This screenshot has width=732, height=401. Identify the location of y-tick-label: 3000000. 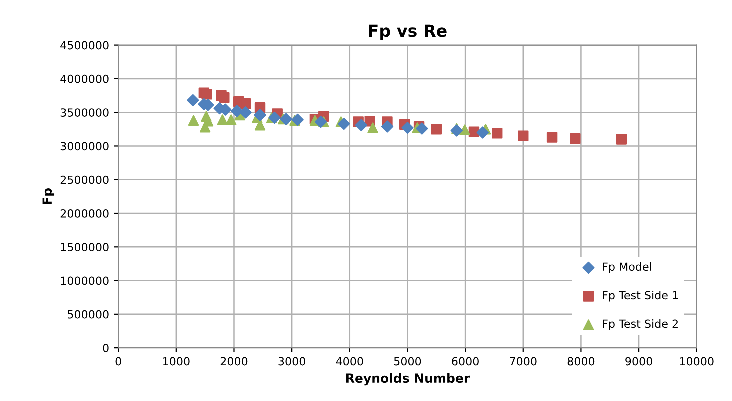
(84, 146).